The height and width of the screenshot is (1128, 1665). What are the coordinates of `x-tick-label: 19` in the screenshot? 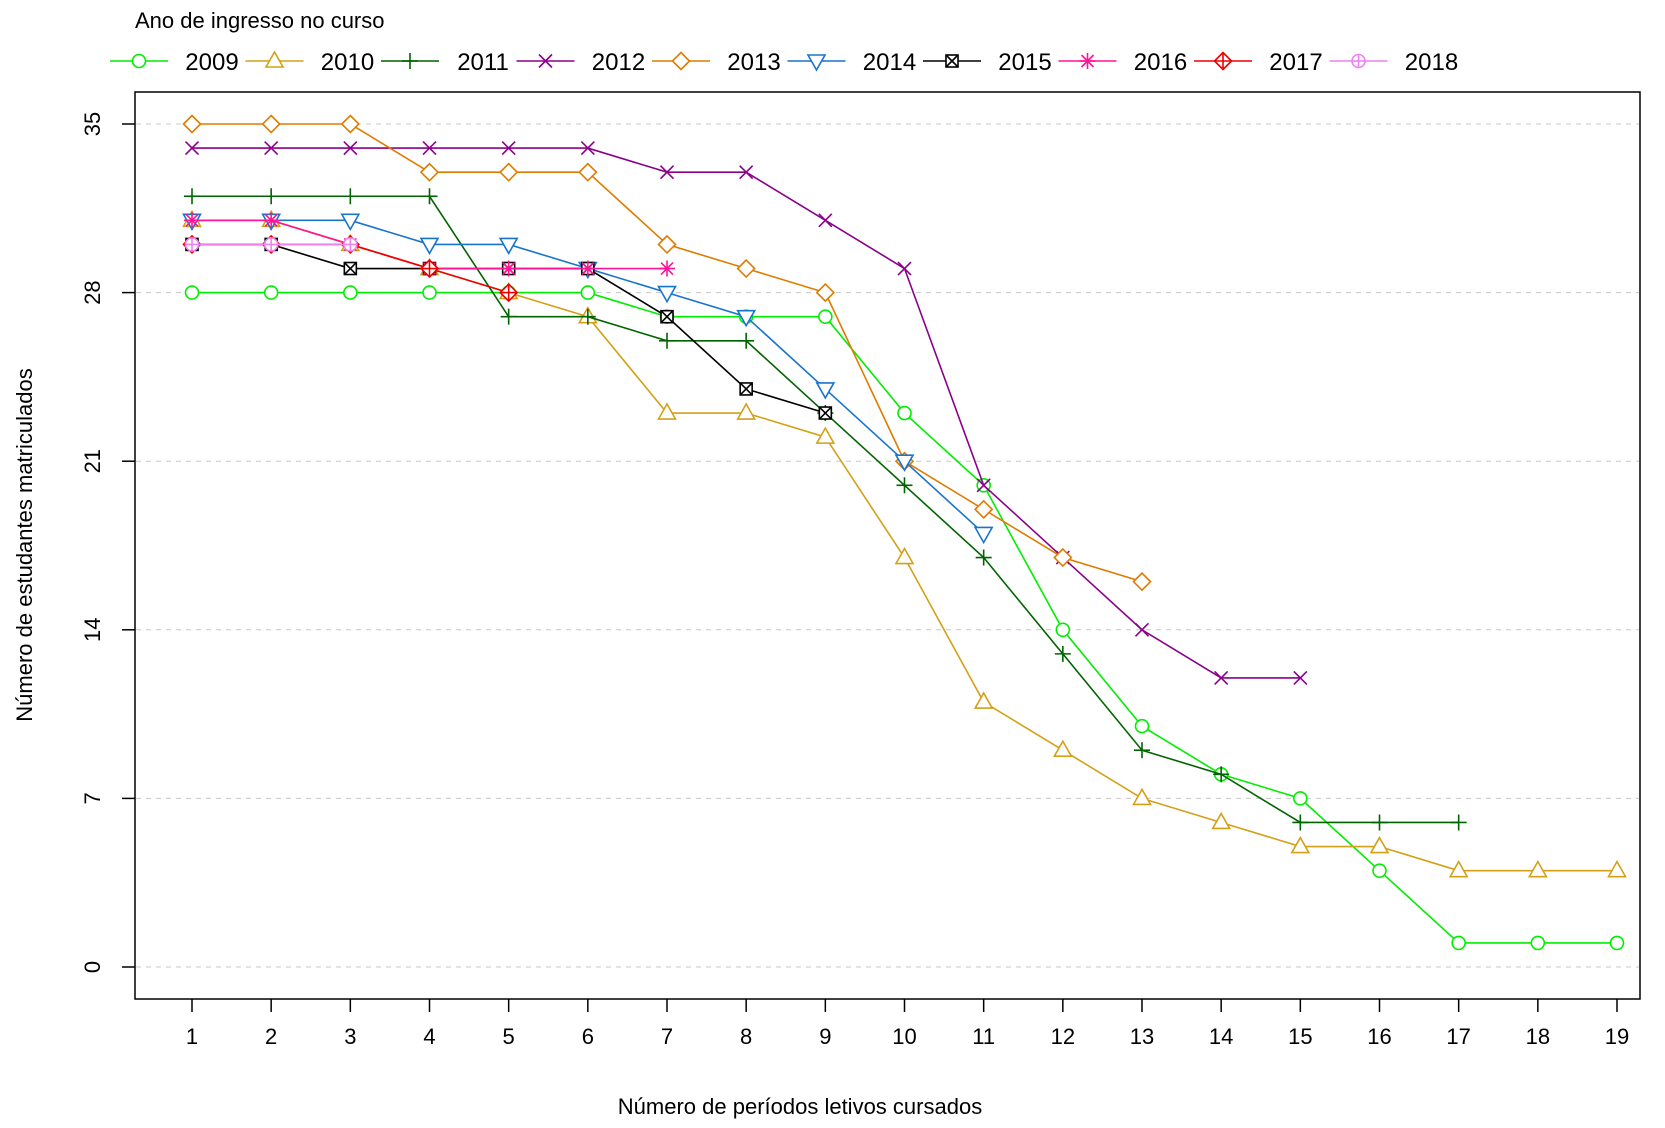 It's located at (1617, 1036).